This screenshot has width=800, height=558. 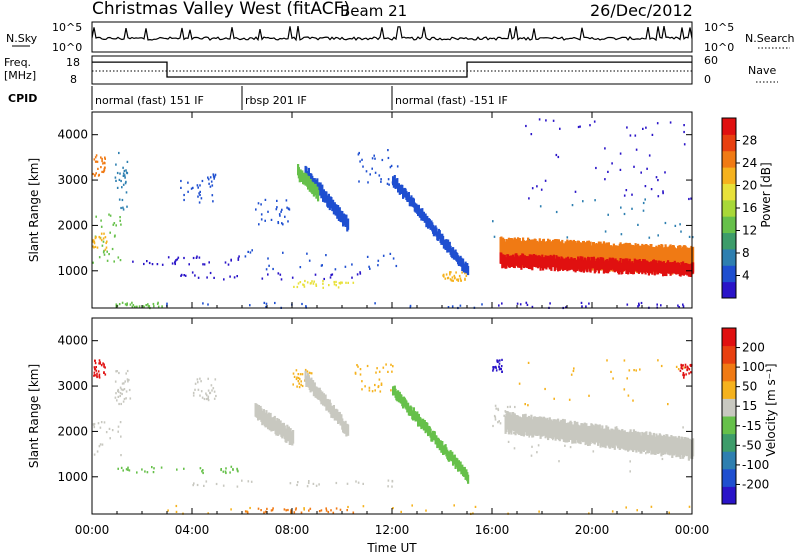 What do you see at coordinates (729, 241) in the screenshot?
I see `colorbar-swatch` at bounding box center [729, 241].